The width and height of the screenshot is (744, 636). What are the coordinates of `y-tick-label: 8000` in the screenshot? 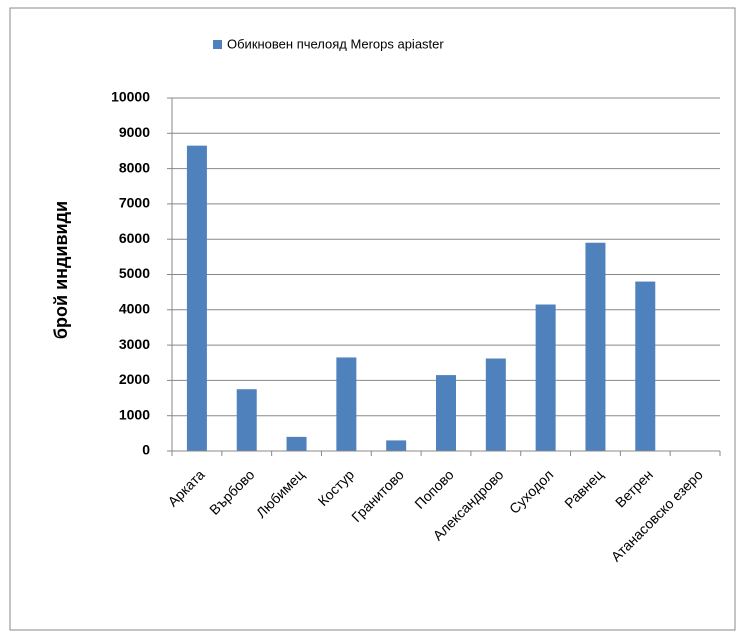 It's located at (134, 167).